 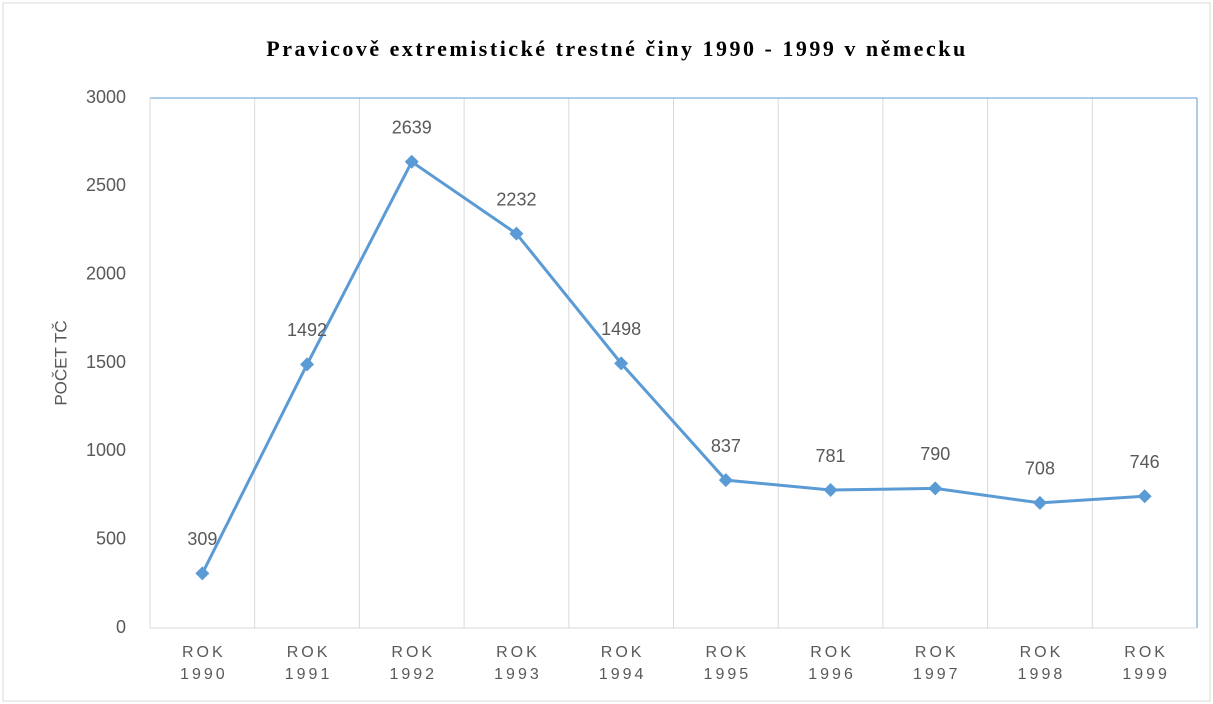 What do you see at coordinates (1145, 462) in the screenshot?
I see `data-label: 746` at bounding box center [1145, 462].